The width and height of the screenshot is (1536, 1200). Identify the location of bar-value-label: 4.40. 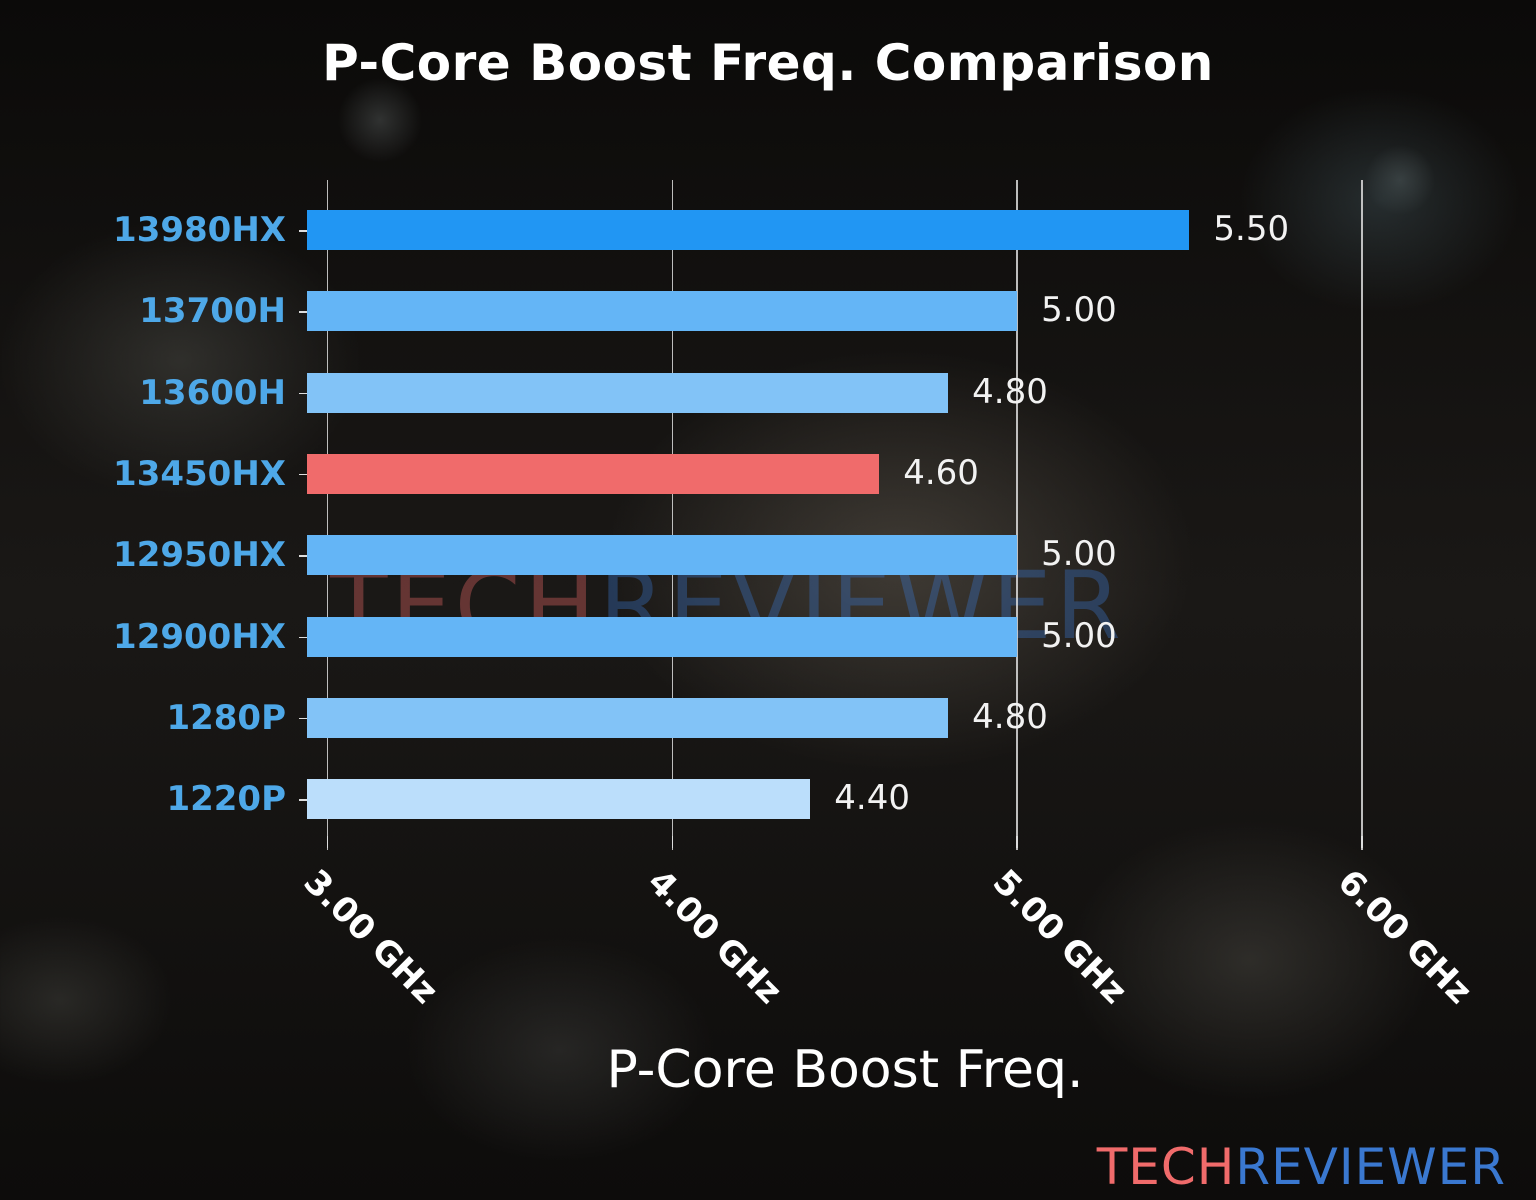
(872, 798).